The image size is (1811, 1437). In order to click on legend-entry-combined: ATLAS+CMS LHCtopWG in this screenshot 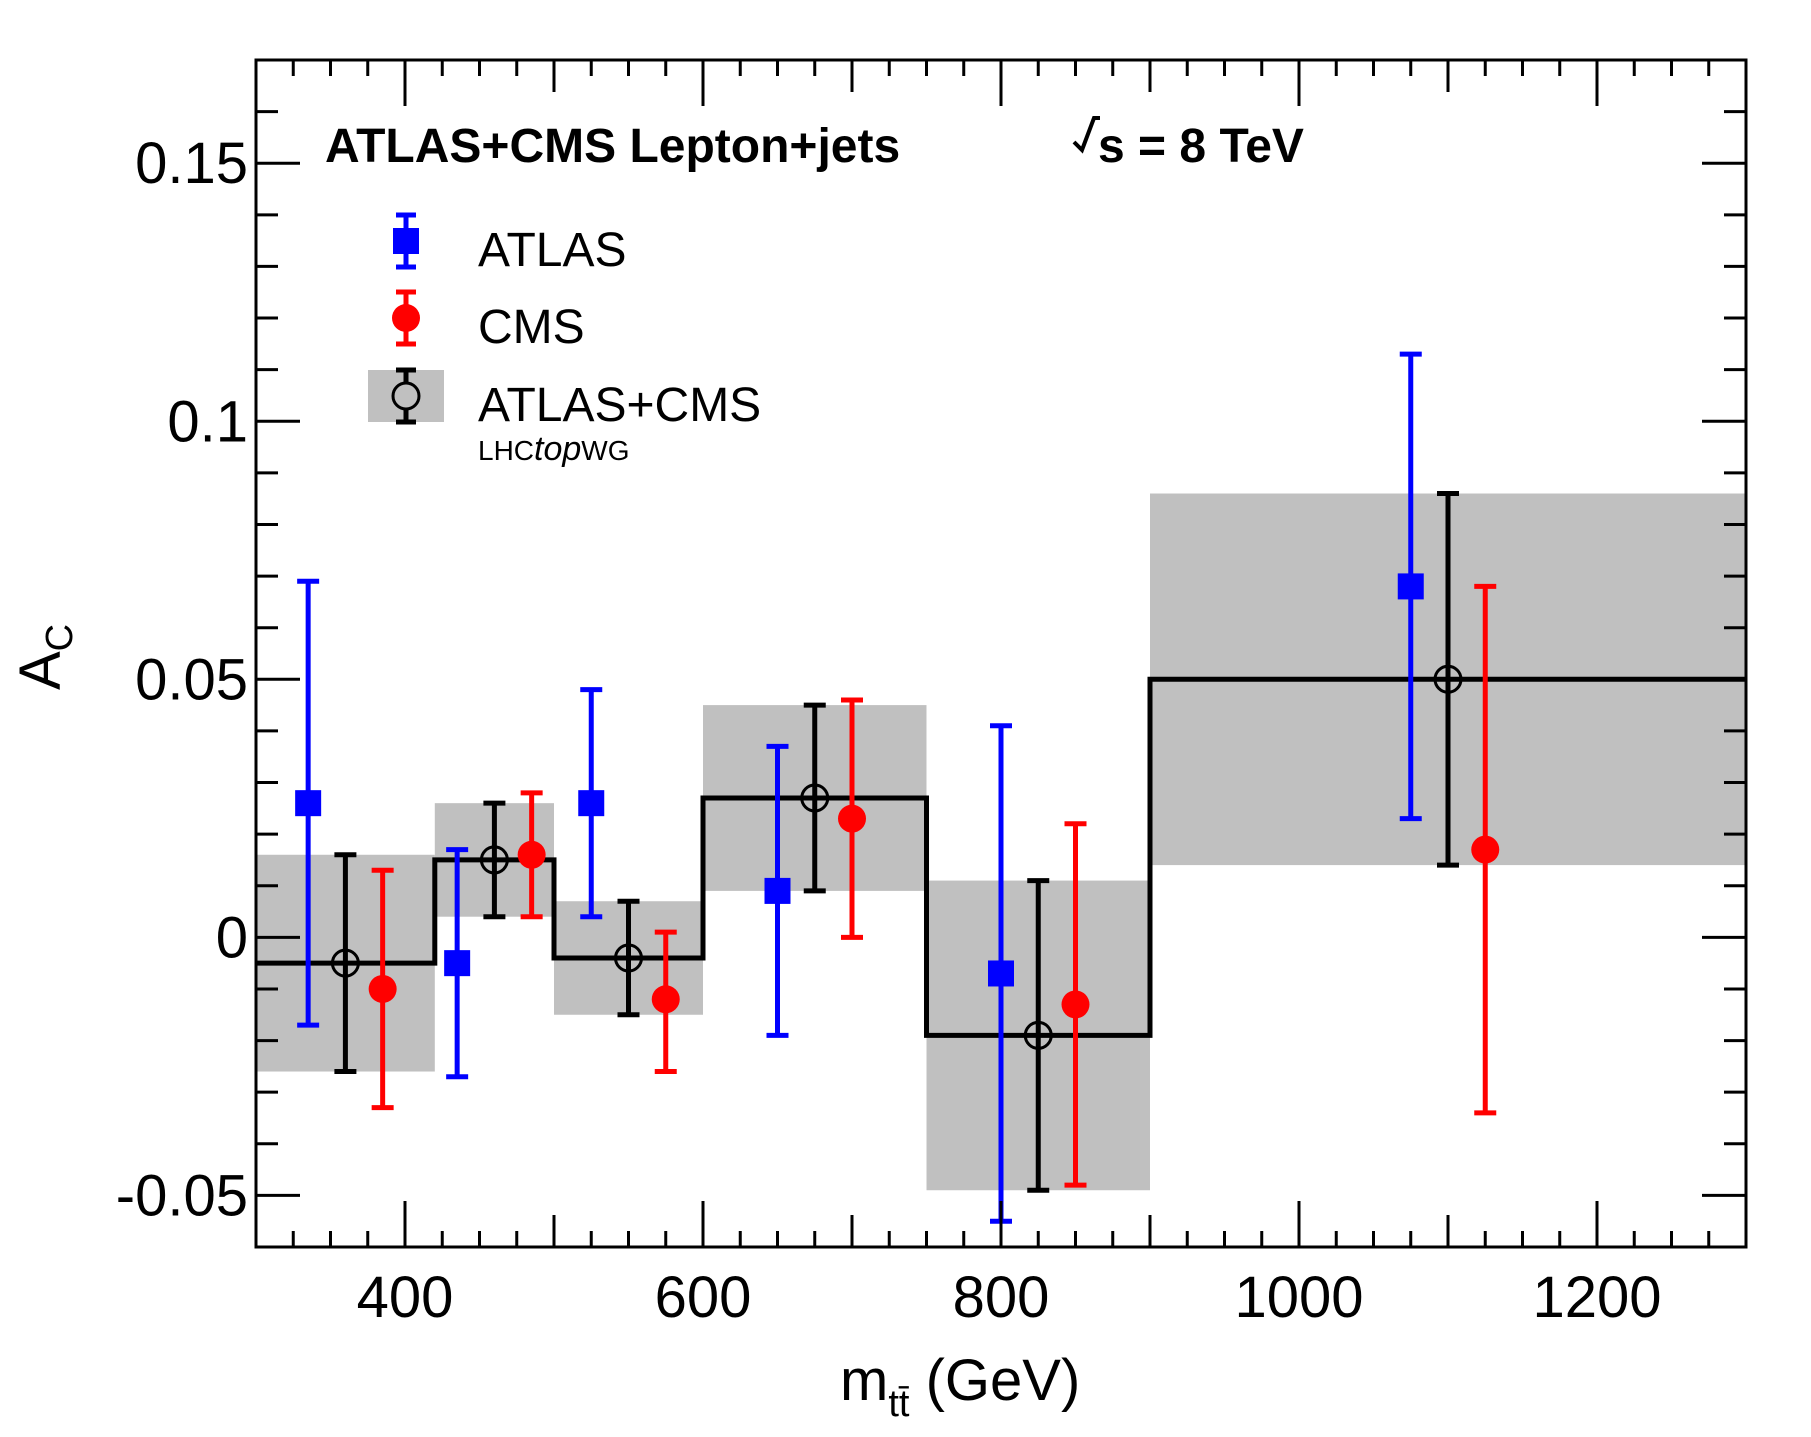, I will do `click(564, 417)`.